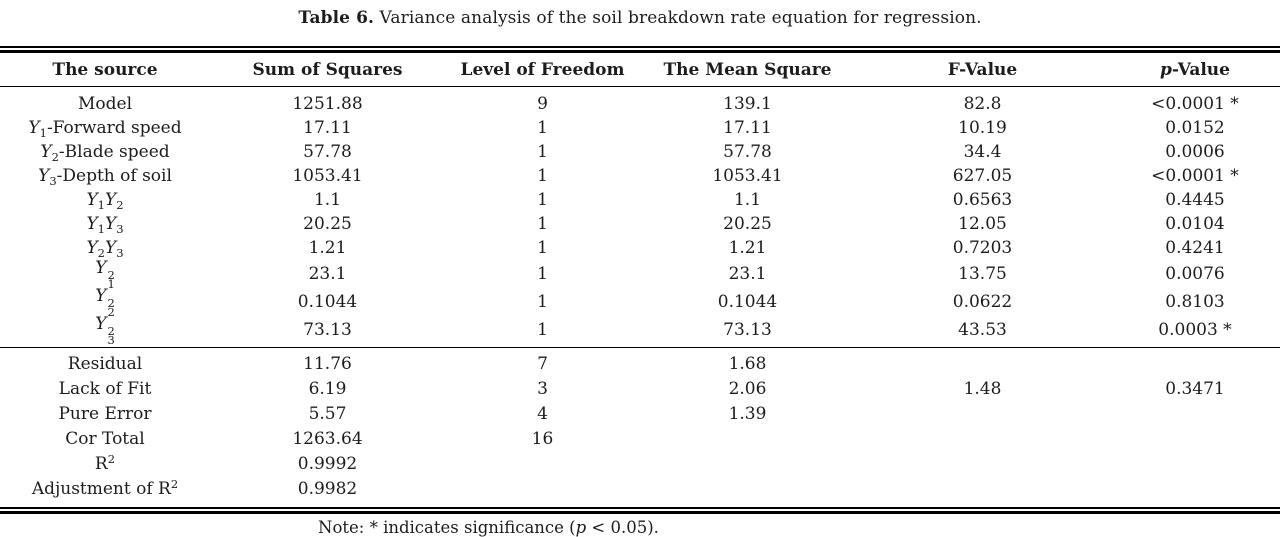  I want to click on value-cell: 1053.41, so click(327, 175).